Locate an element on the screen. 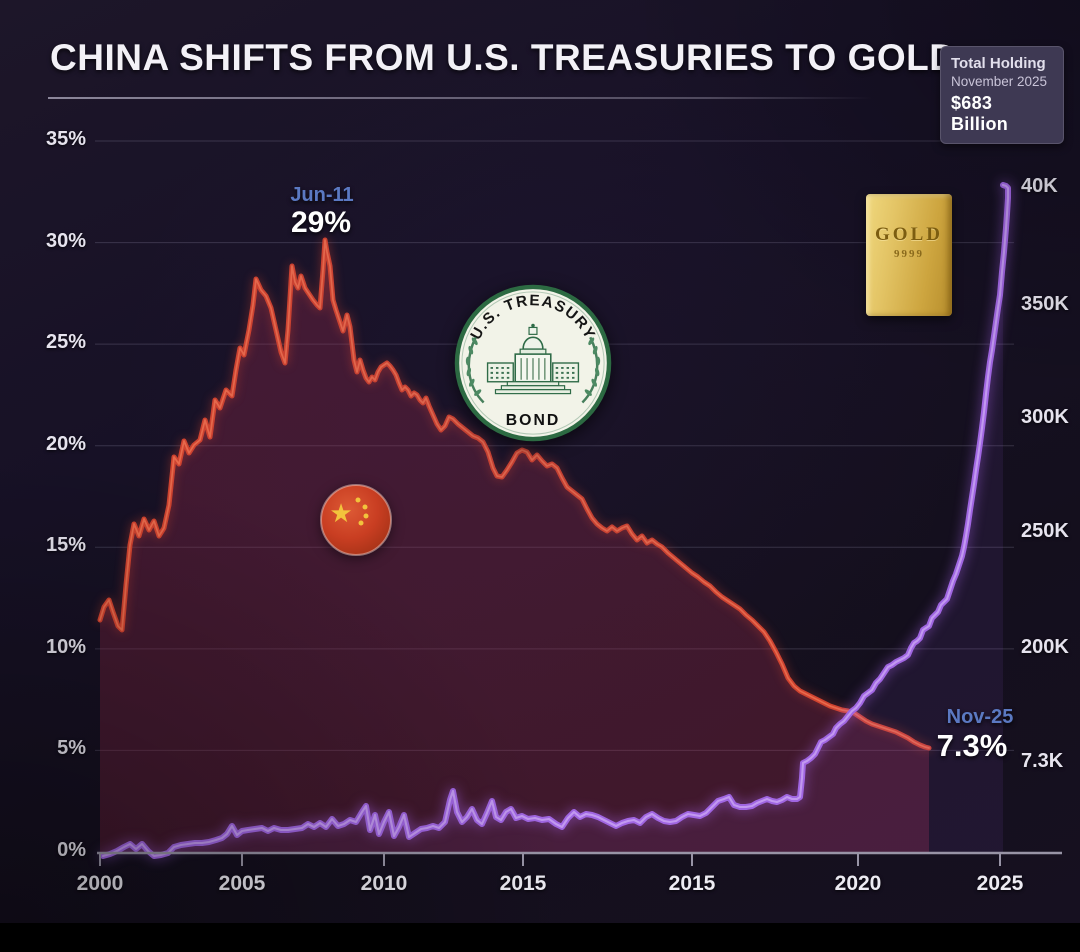 The image size is (1080, 952). y-axis-left-label: 30% is located at coordinates (65, 240).